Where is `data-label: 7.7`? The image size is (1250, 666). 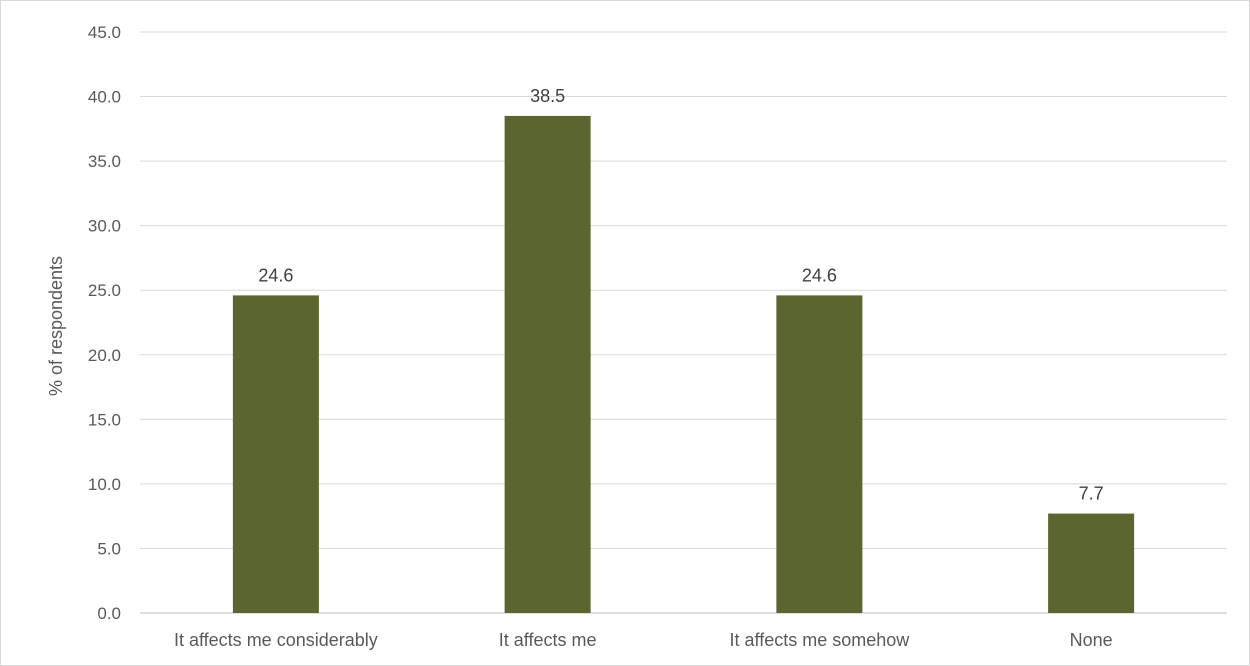 data-label: 7.7 is located at coordinates (1091, 494).